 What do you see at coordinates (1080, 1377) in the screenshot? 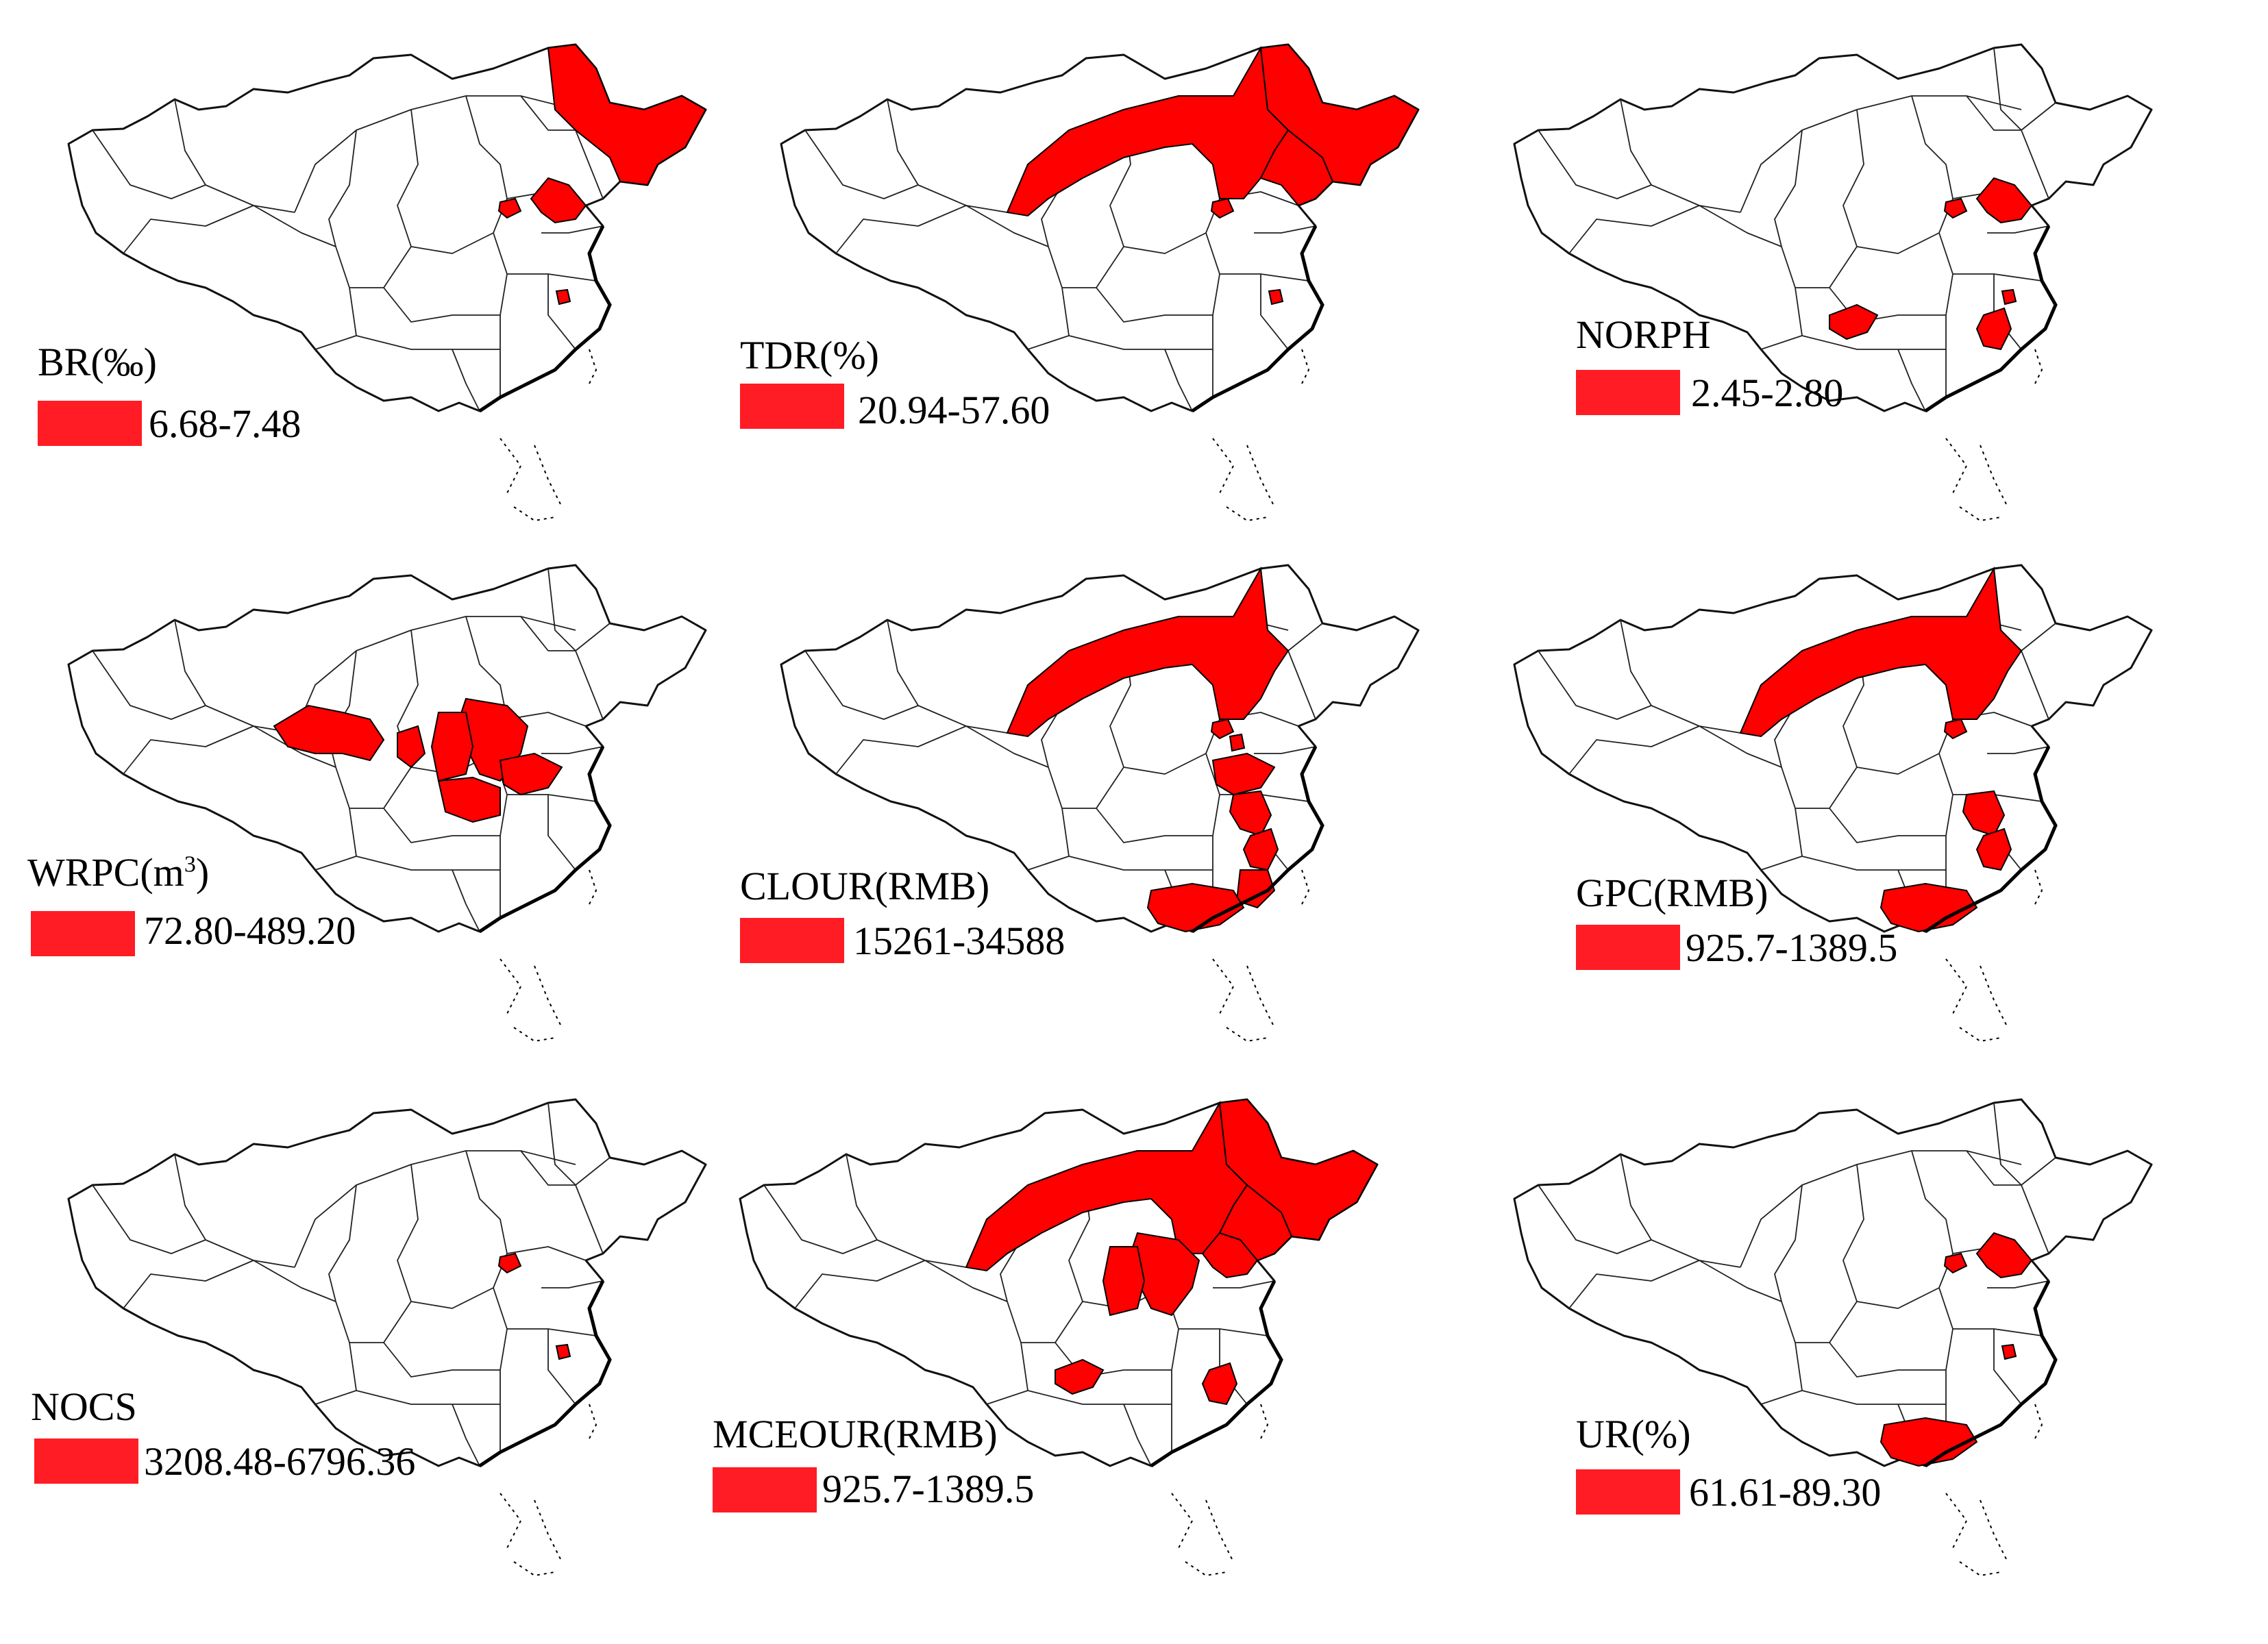
I see `highlight-region-chongqing` at bounding box center [1080, 1377].